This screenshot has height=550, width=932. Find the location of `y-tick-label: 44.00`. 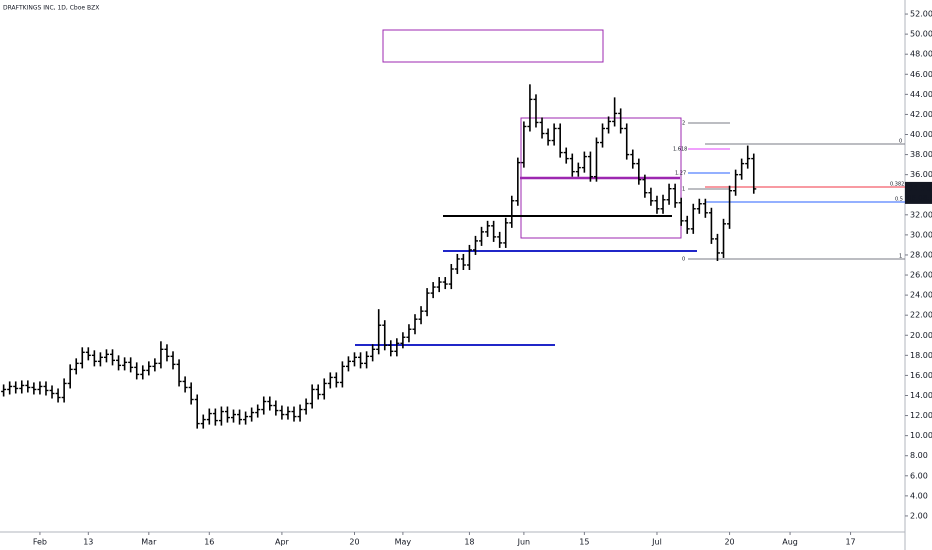

y-tick-label: 44.00 is located at coordinates (921, 94).